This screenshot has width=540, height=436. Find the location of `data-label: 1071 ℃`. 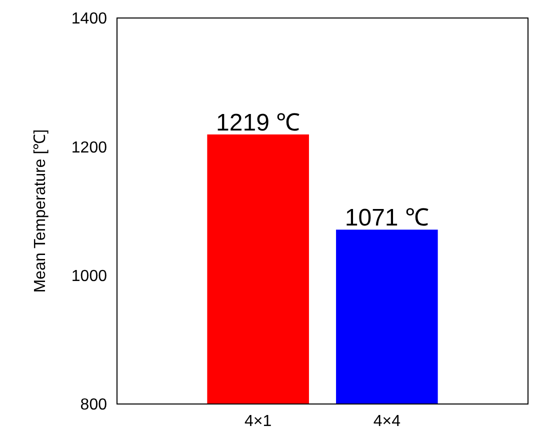

data-label: 1071 ℃ is located at coordinates (386, 218).